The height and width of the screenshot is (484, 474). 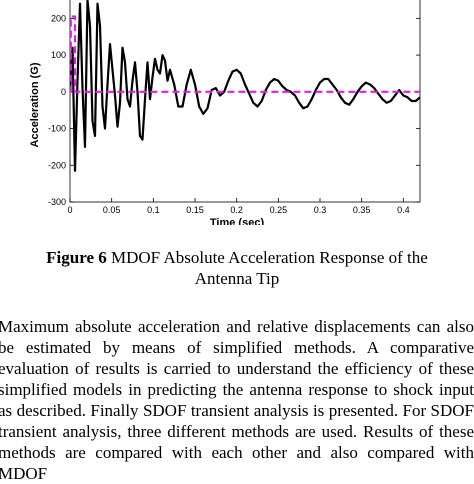 What do you see at coordinates (403, 210) in the screenshot?
I see `x-tick-label: 0.4` at bounding box center [403, 210].